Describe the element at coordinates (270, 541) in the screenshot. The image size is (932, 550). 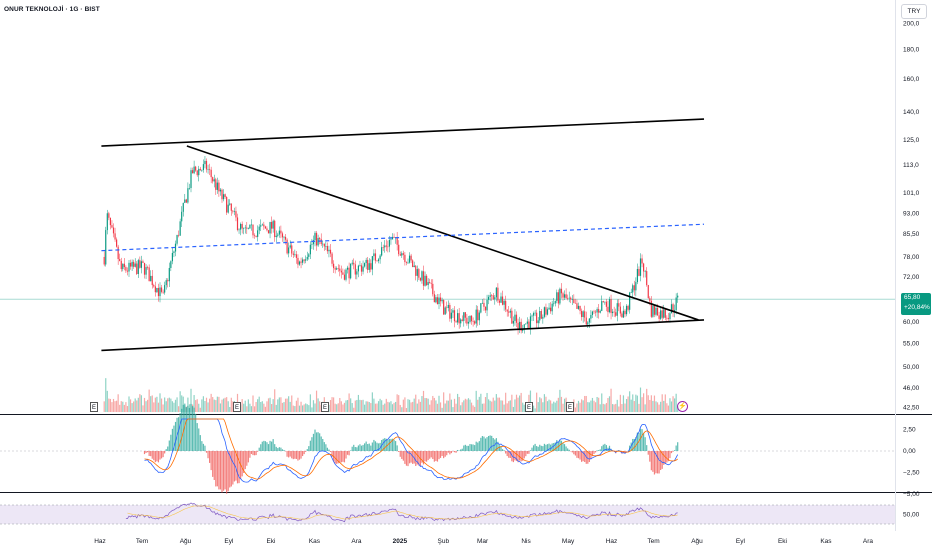
I see `time-tick-label: Eki` at that location.